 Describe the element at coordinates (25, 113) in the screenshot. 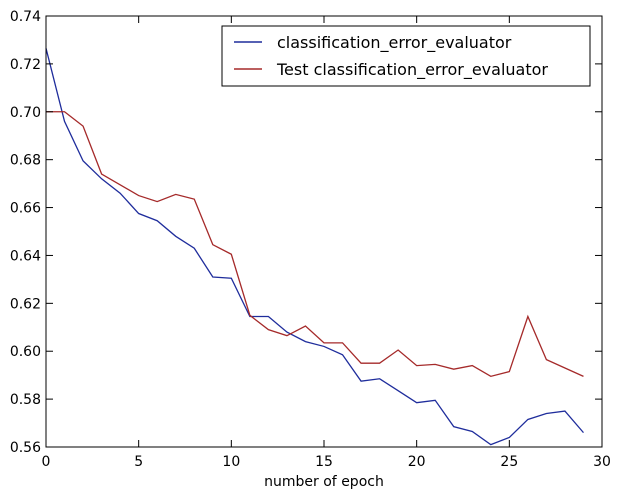

I see `y-tick-label: 0.70` at that location.